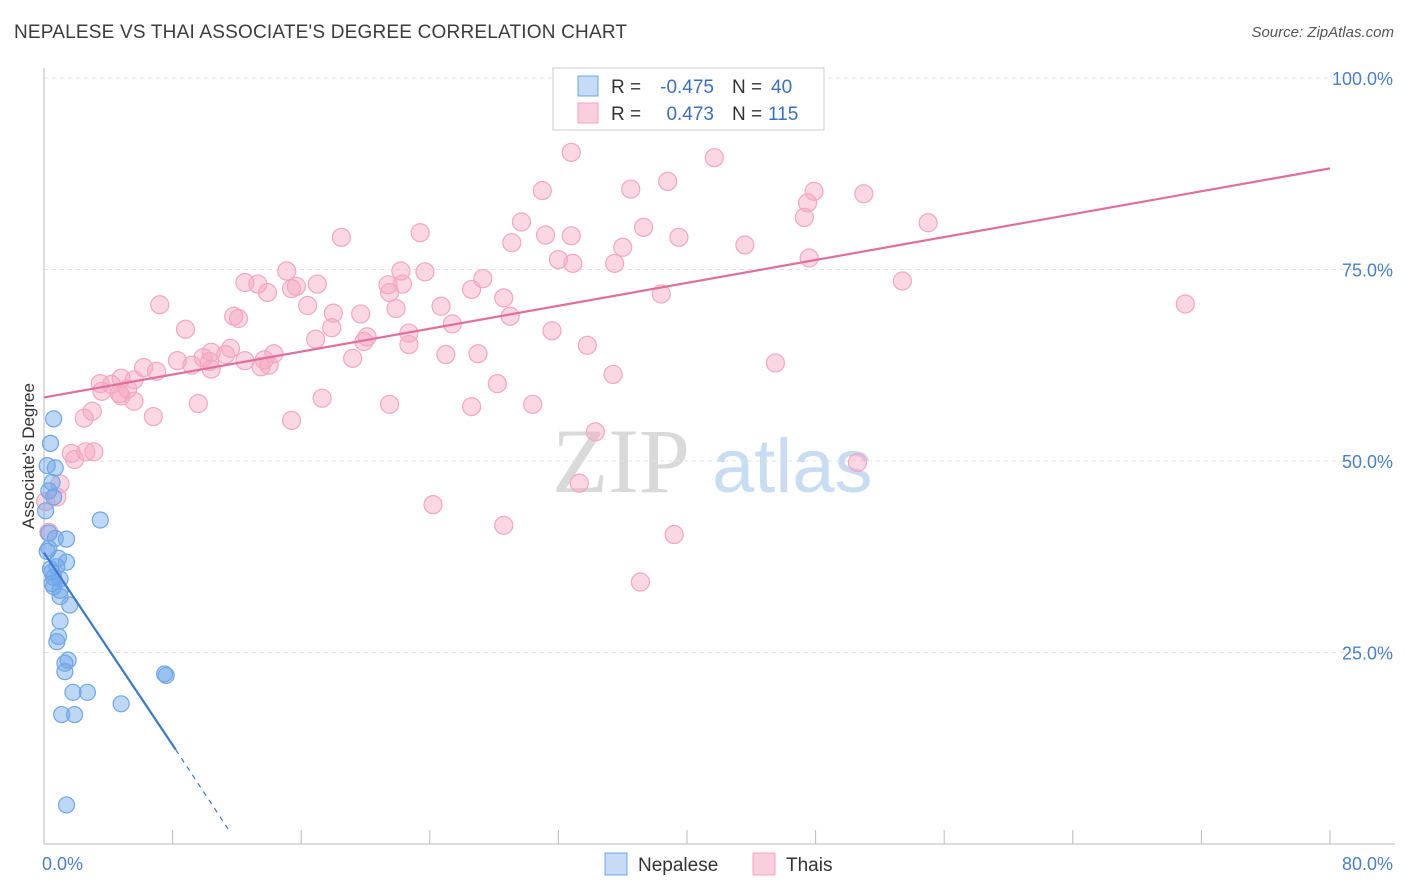 The image size is (1406, 892). What do you see at coordinates (747, 114) in the screenshot?
I see `legend-n-label-thai: N =` at bounding box center [747, 114].